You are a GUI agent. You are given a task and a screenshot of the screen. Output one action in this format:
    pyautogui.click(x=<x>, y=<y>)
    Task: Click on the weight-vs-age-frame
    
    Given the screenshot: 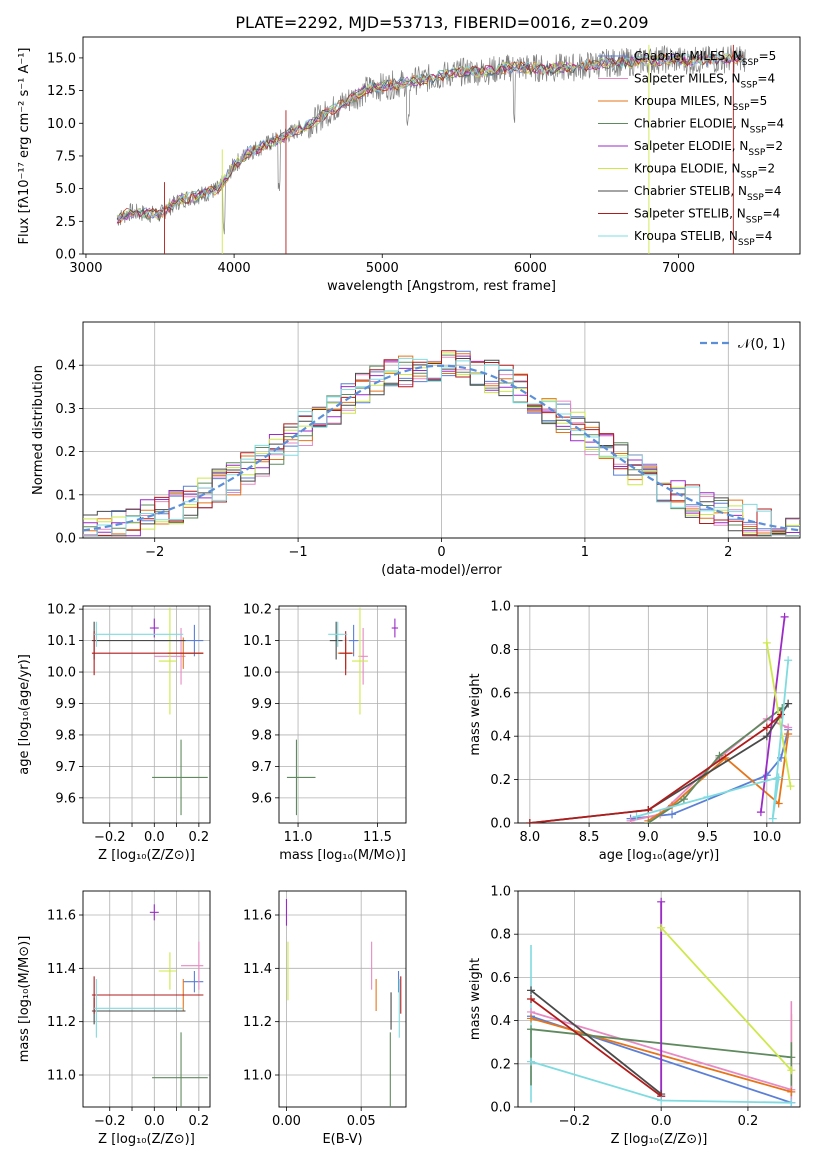 What is the action you would take?
    pyautogui.click(x=659, y=714)
    